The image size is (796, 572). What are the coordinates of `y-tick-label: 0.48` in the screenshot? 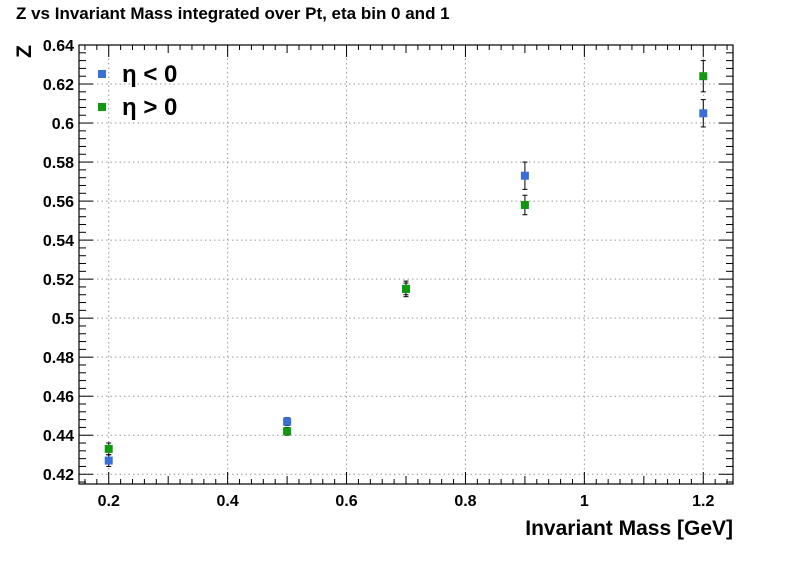 It's located at (58, 358).